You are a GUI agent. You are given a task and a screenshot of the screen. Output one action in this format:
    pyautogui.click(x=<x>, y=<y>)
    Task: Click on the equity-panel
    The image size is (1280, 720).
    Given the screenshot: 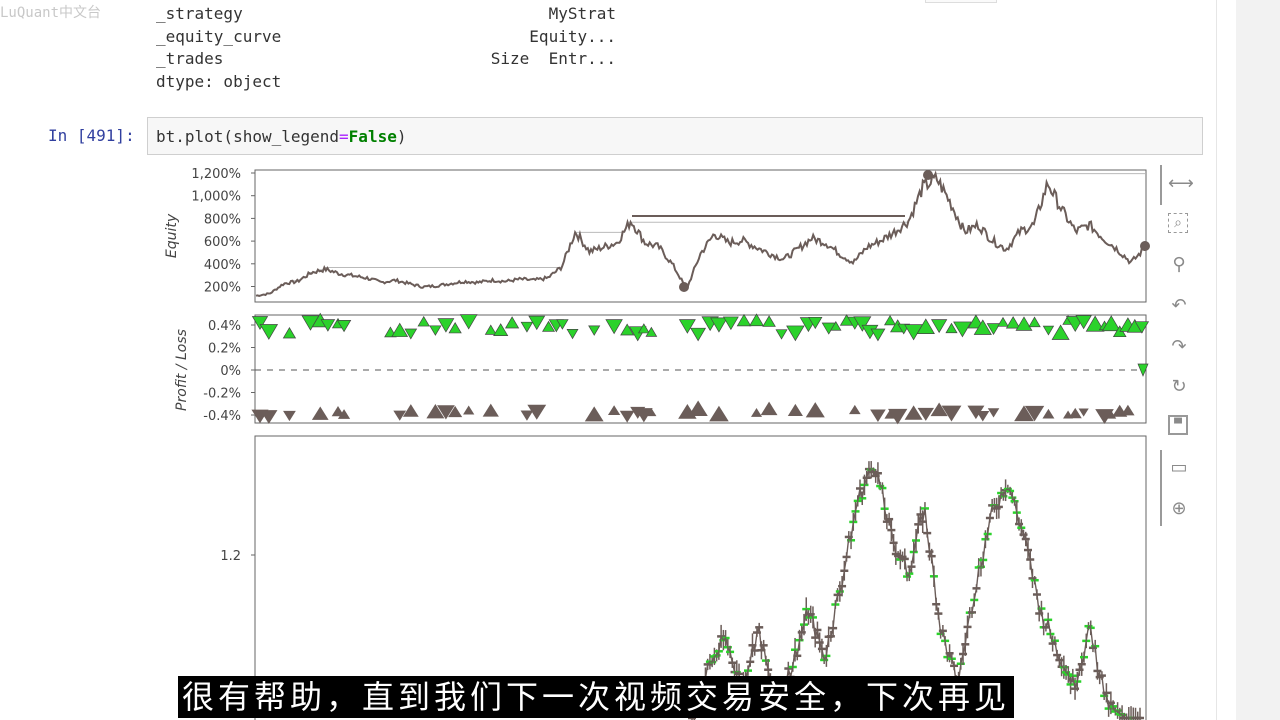 What is the action you would take?
    pyautogui.click(x=700, y=236)
    